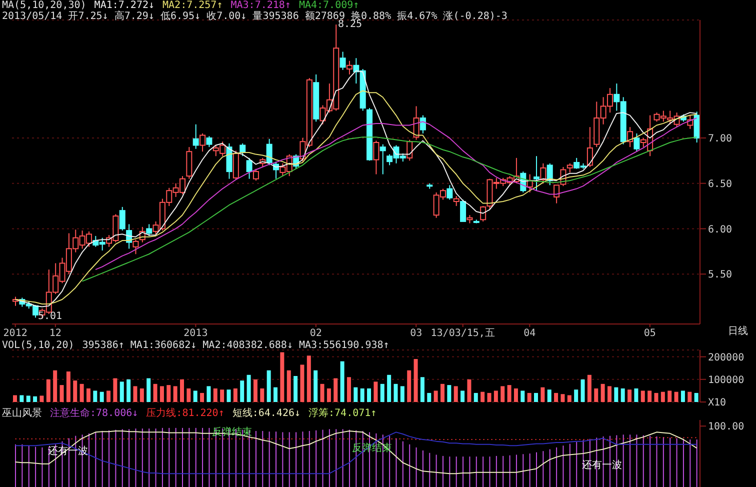  I want to click on annotation: 5.01, so click(50, 316).